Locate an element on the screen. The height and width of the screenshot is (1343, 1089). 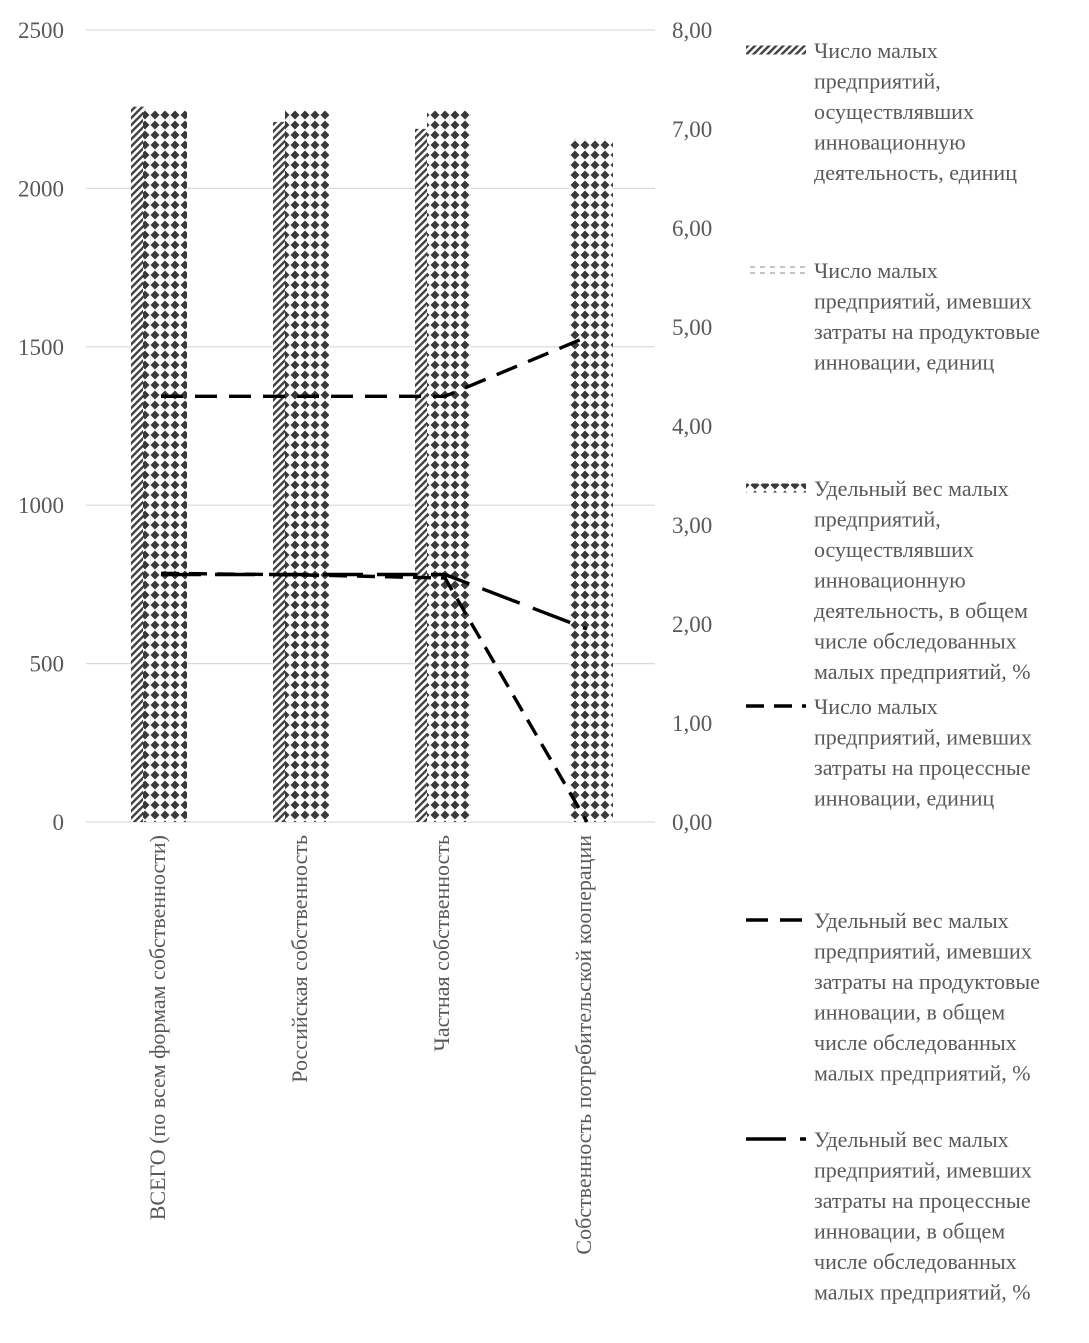
y-left-tick-label: 2000 is located at coordinates (41, 188).